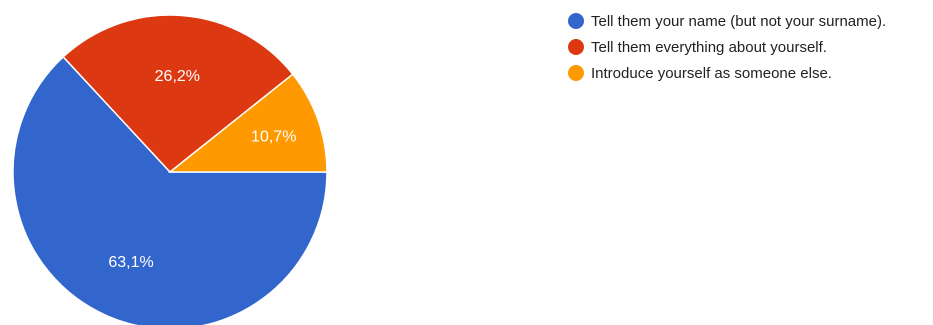 This screenshot has height=325, width=933. Describe the element at coordinates (177, 76) in the screenshot. I see `slice-label-everything: 26,2%` at that location.